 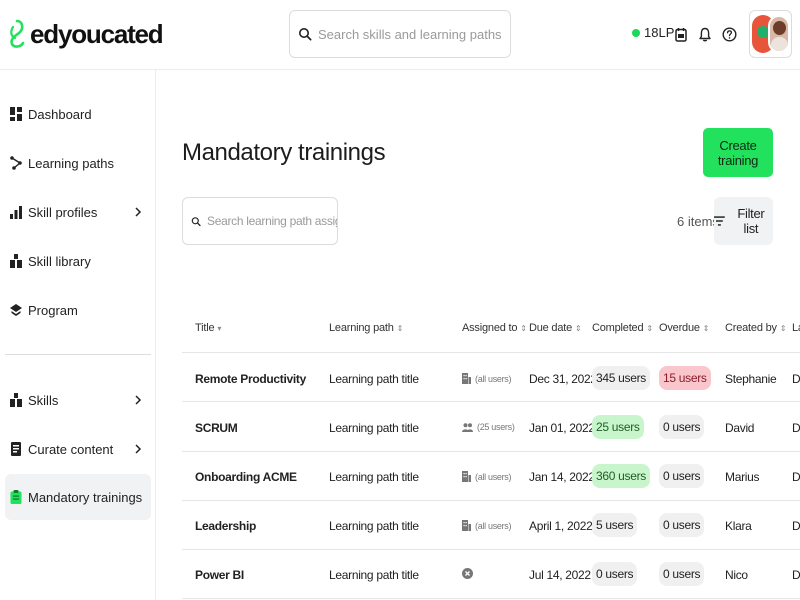 What do you see at coordinates (246, 477) in the screenshot?
I see `training-title: Onboarding ACME` at bounding box center [246, 477].